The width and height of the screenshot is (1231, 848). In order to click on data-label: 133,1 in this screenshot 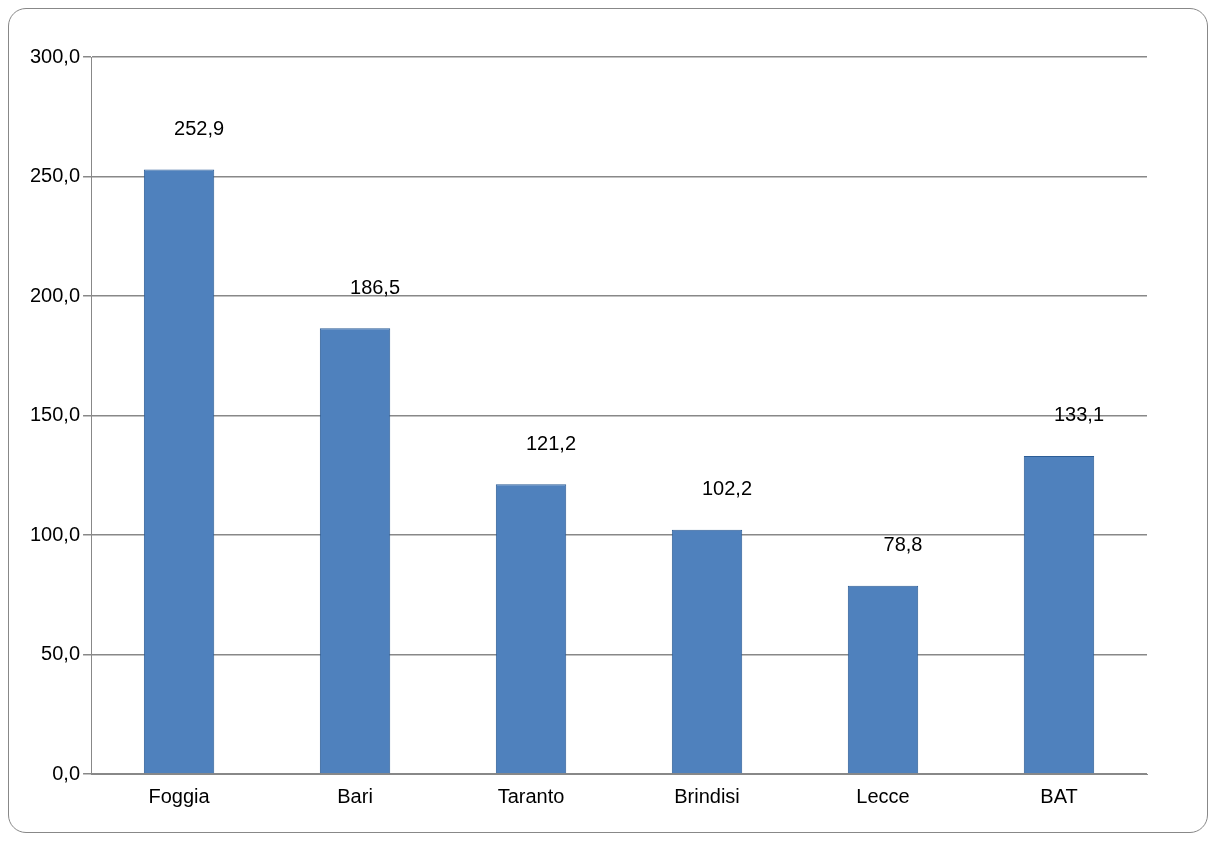, I will do `click(1079, 414)`.